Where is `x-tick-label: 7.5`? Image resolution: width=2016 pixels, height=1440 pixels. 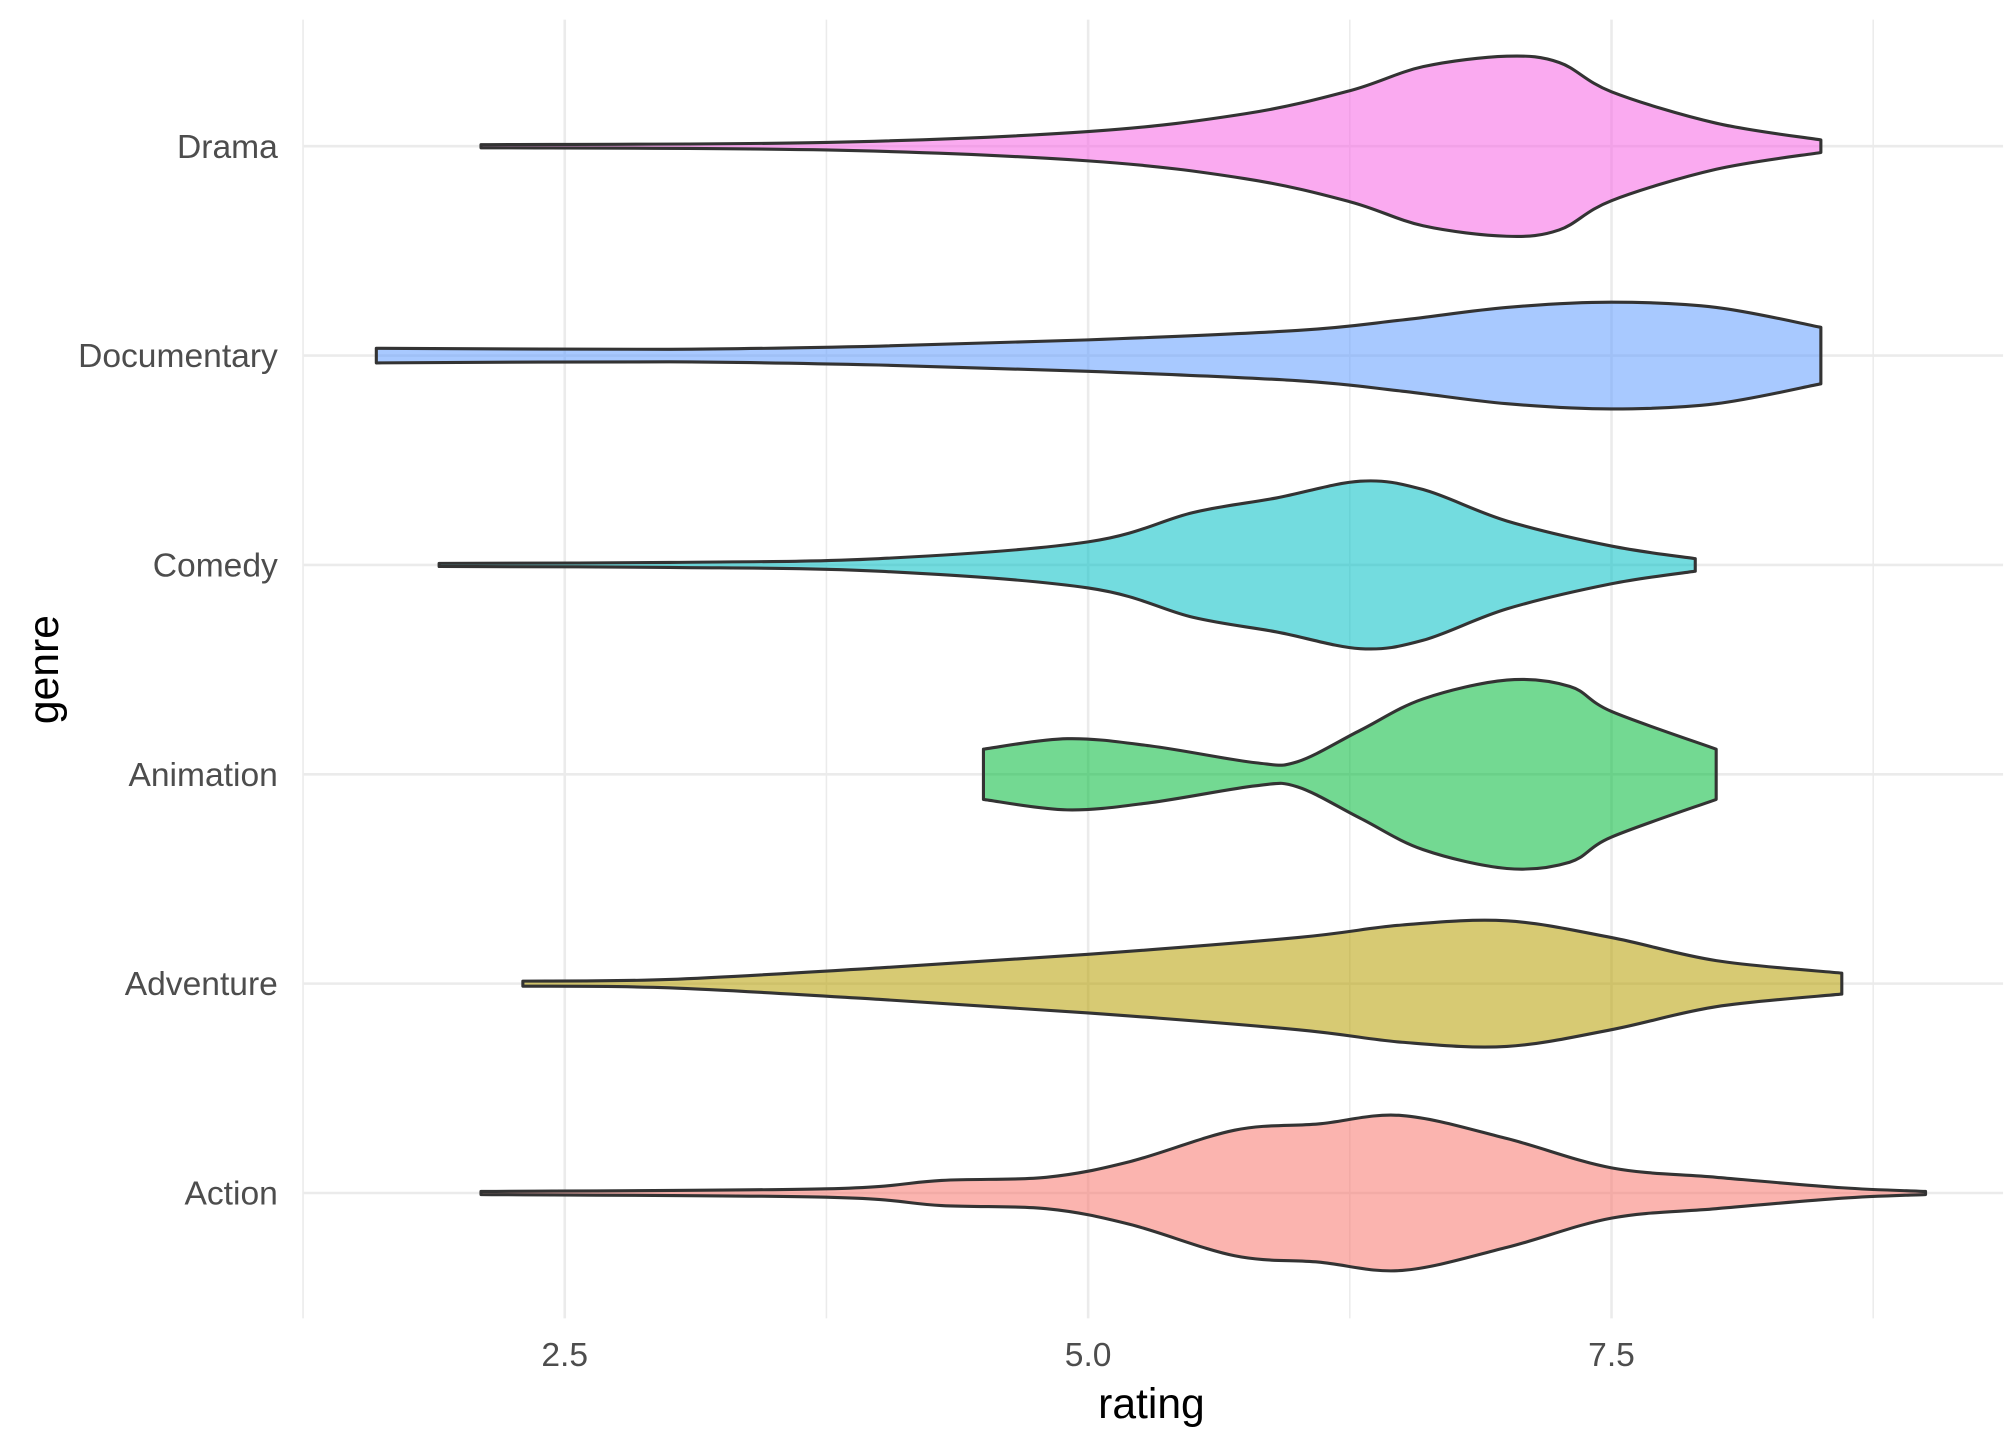 x-tick-label: 7.5 is located at coordinates (1611, 1355).